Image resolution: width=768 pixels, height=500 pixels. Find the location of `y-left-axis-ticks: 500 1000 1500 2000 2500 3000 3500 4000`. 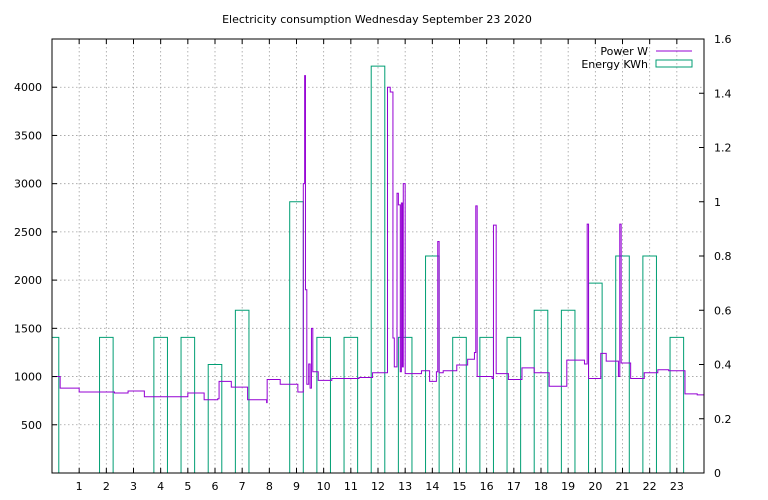

y-left-axis-ticks: 500 1000 1500 2000 2500 3000 3500 4000 is located at coordinates (35, 256).